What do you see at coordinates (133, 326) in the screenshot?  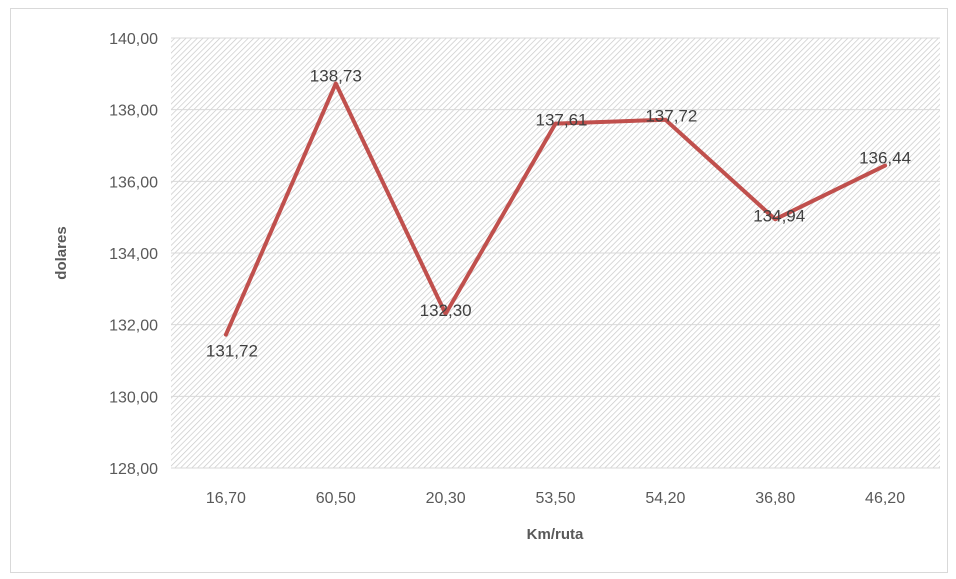 I see `y-tick-label: 132,00` at bounding box center [133, 326].